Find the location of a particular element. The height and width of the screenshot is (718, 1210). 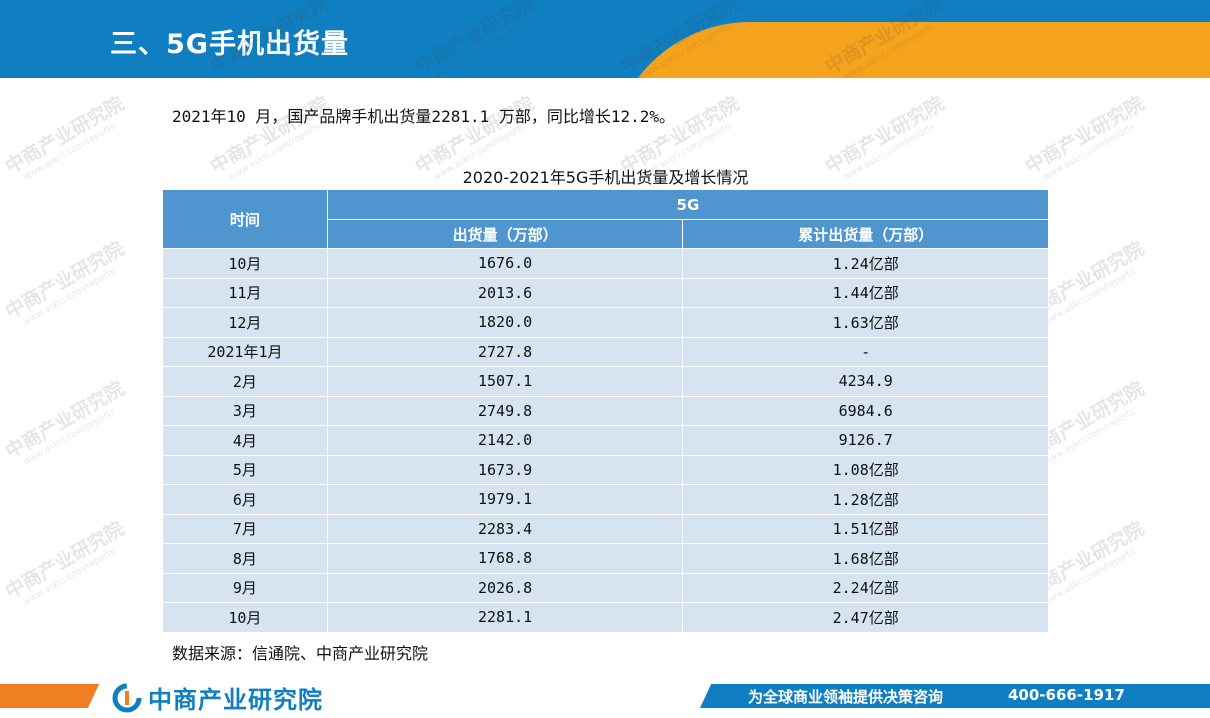

cell-shipments: 2281.1 is located at coordinates (505, 617).